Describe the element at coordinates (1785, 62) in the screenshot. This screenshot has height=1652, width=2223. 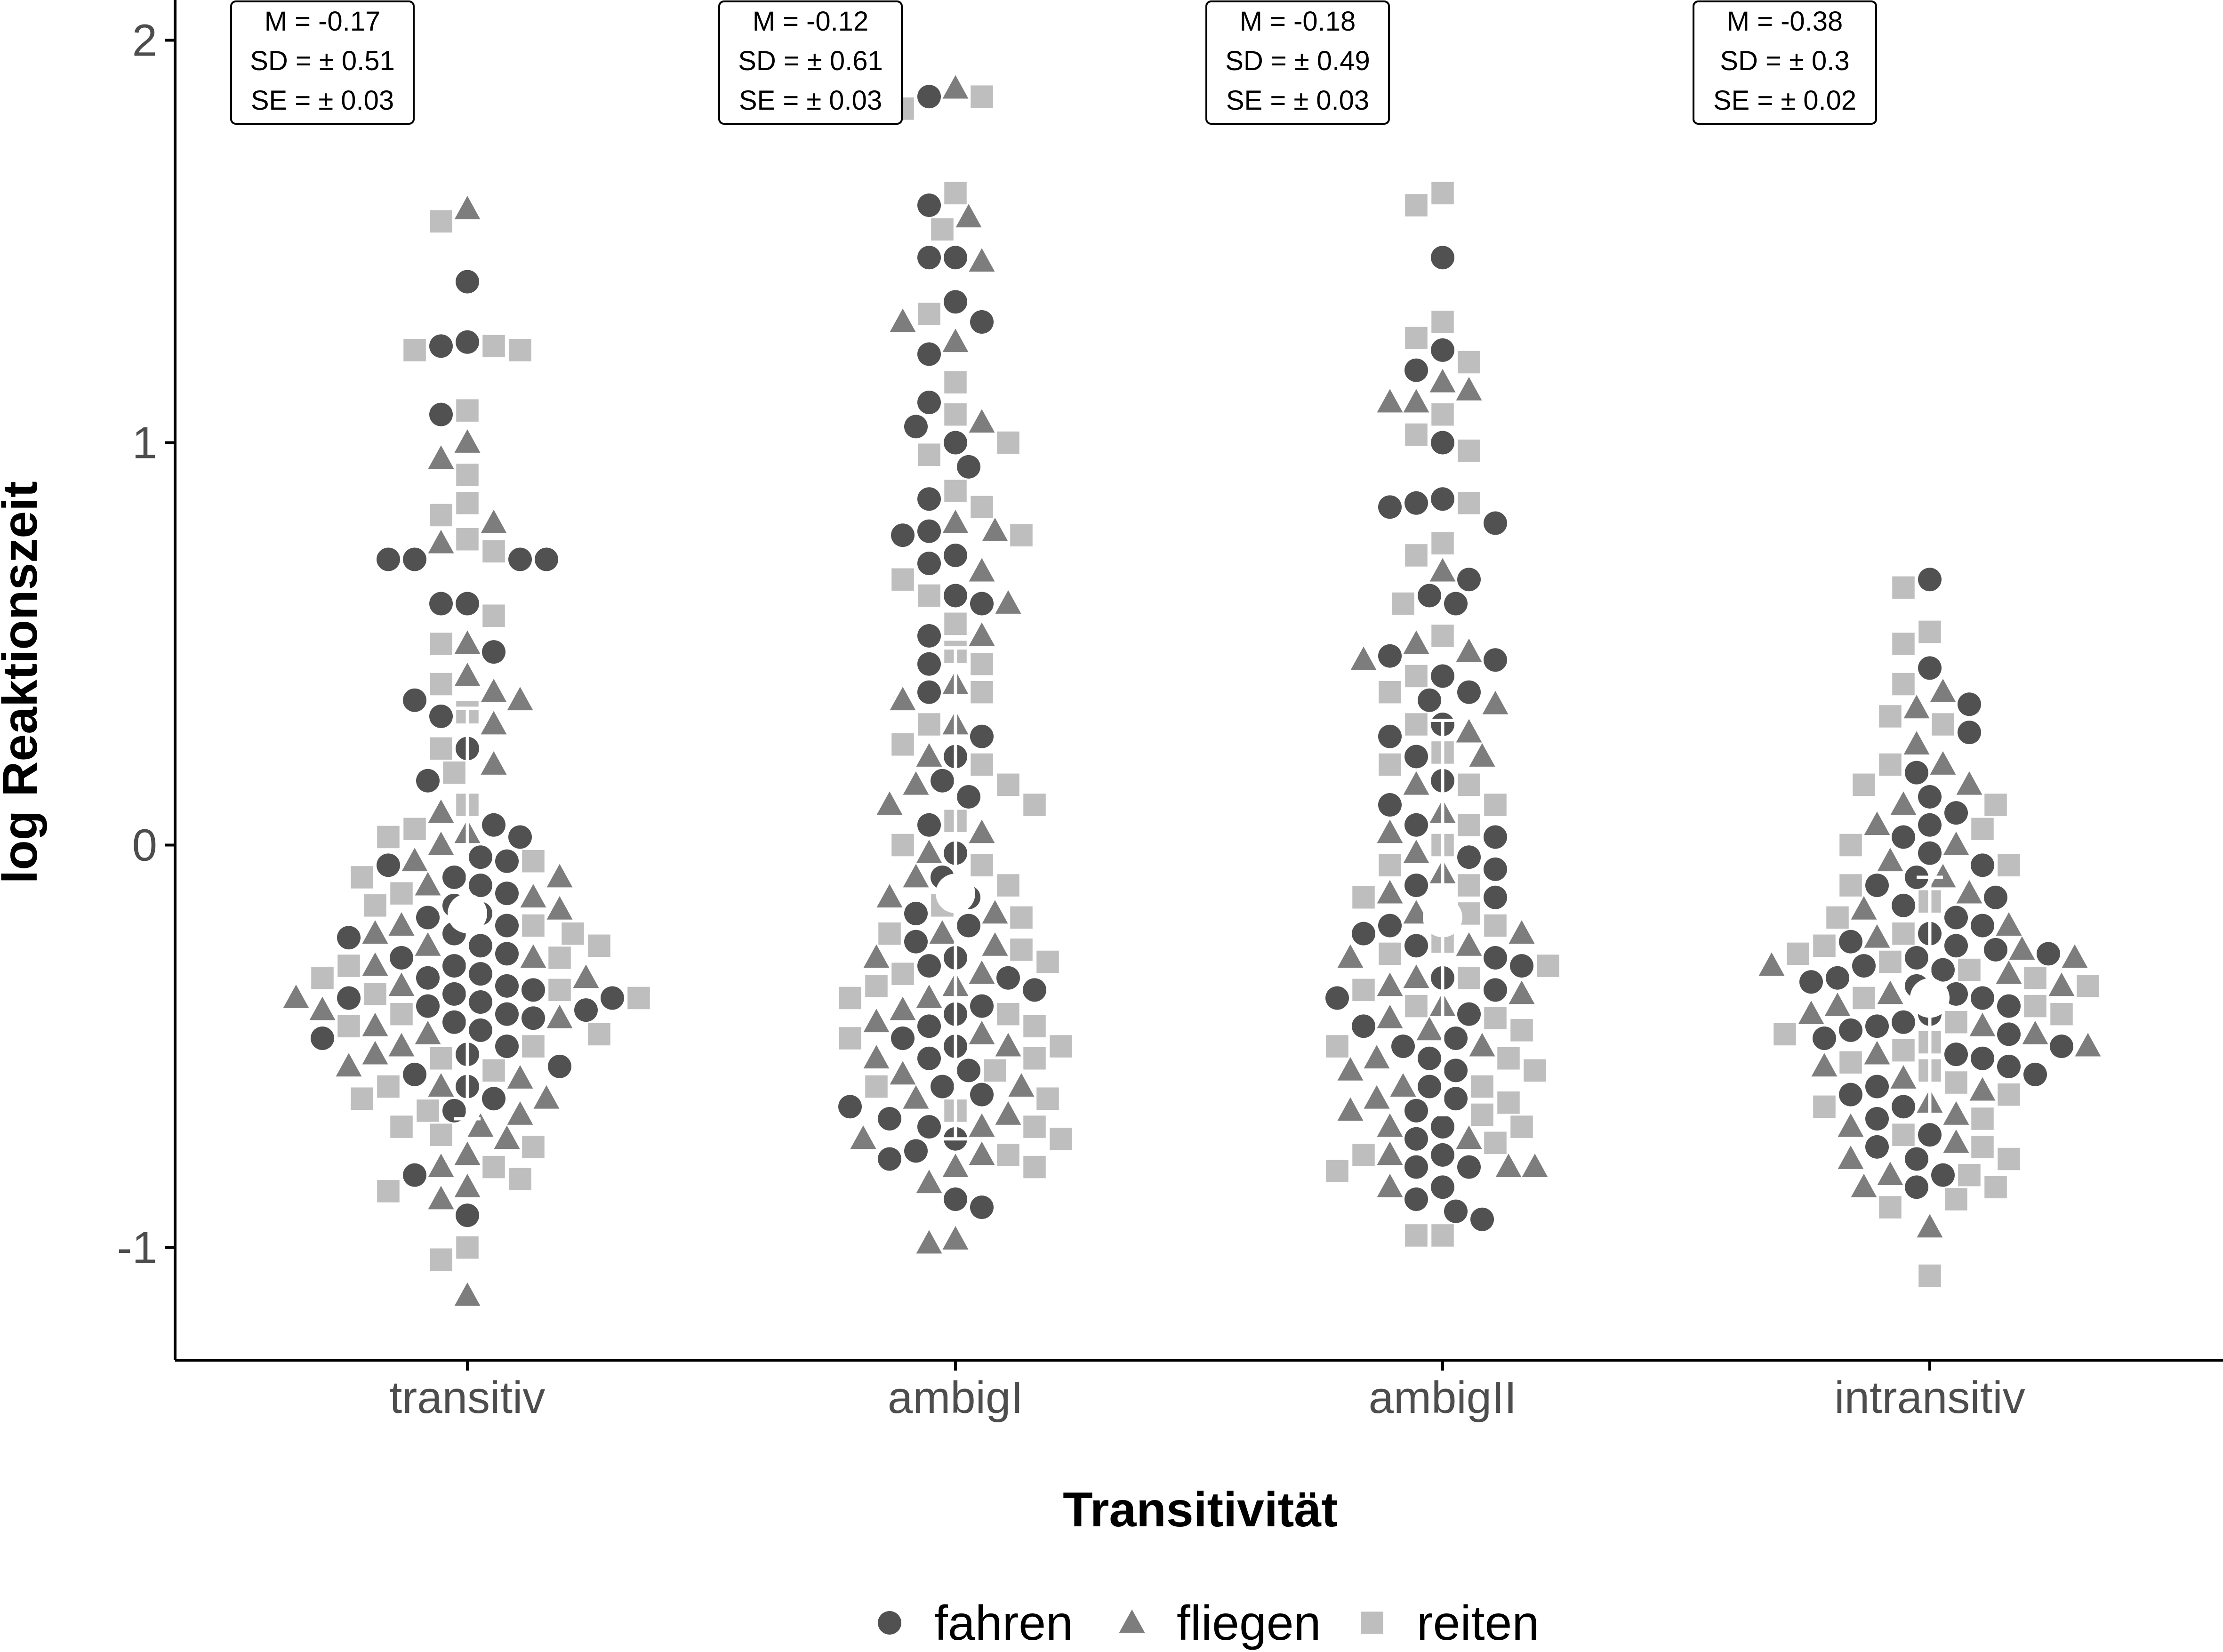
I see `stats-label-box` at that location.